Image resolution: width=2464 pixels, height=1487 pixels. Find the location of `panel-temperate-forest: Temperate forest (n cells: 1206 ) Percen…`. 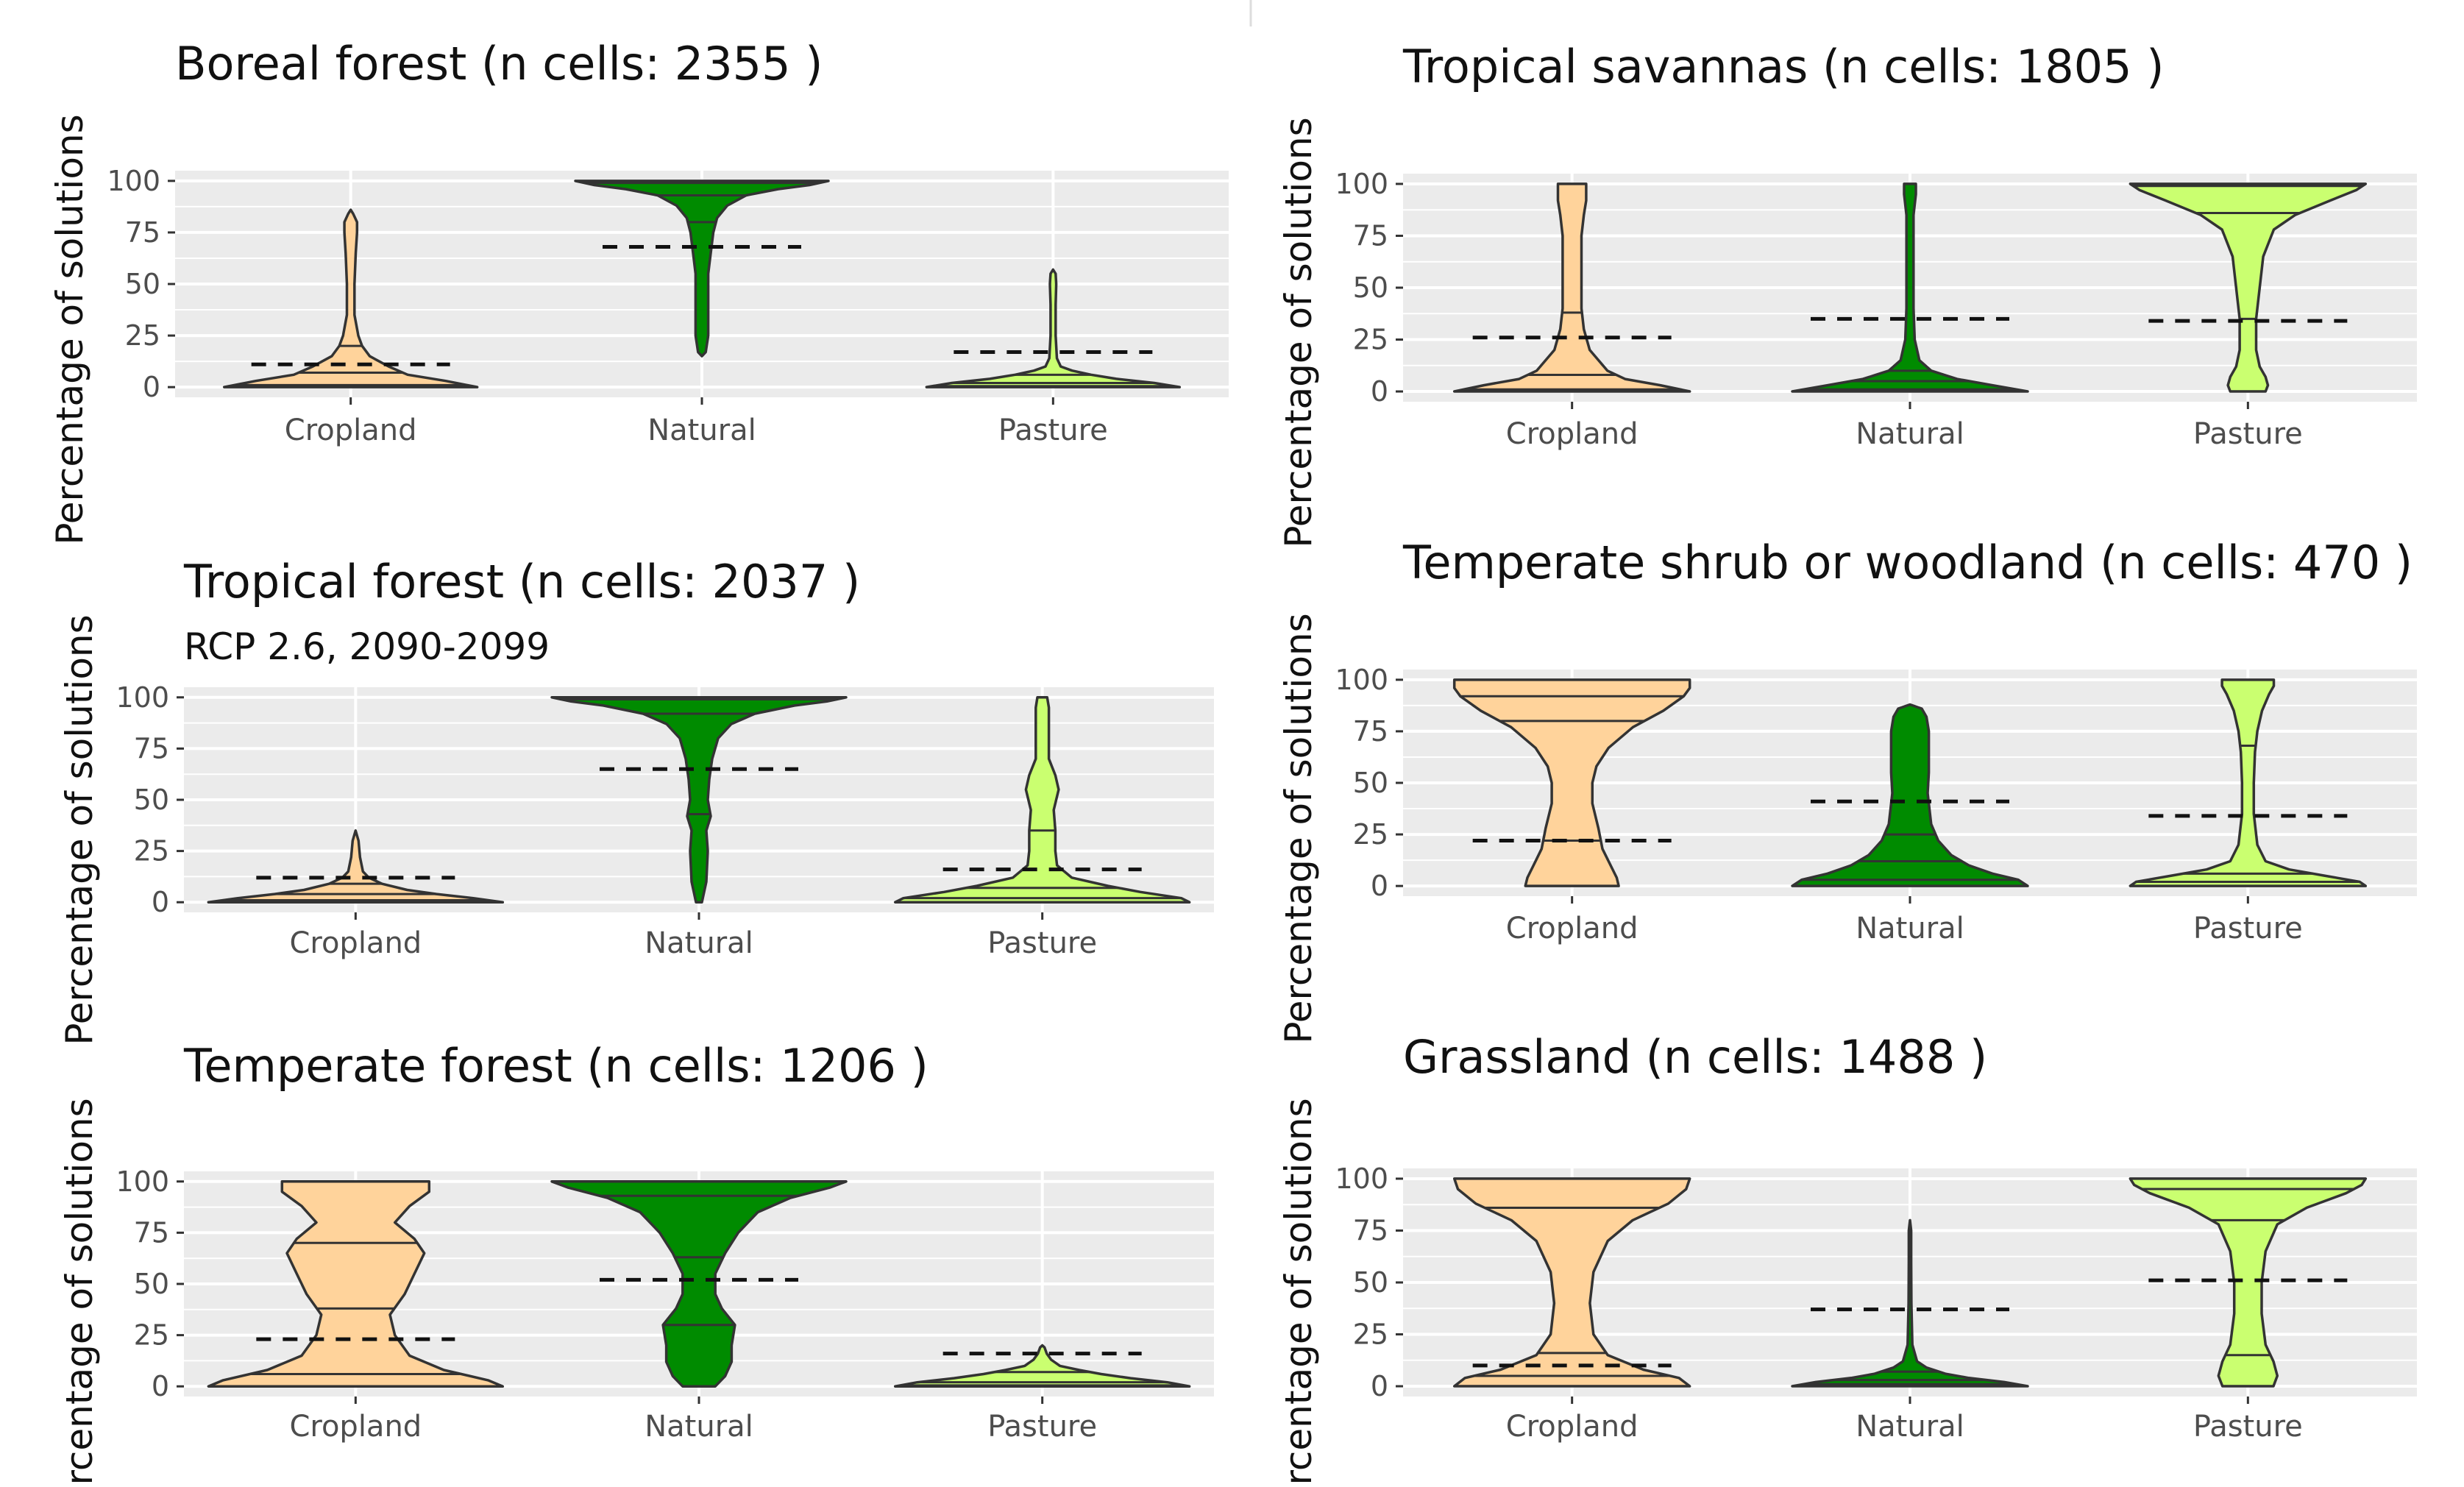

panel-temperate-forest: Temperate forest (n cells: 1206 ) Percen… is located at coordinates (636, 1263).